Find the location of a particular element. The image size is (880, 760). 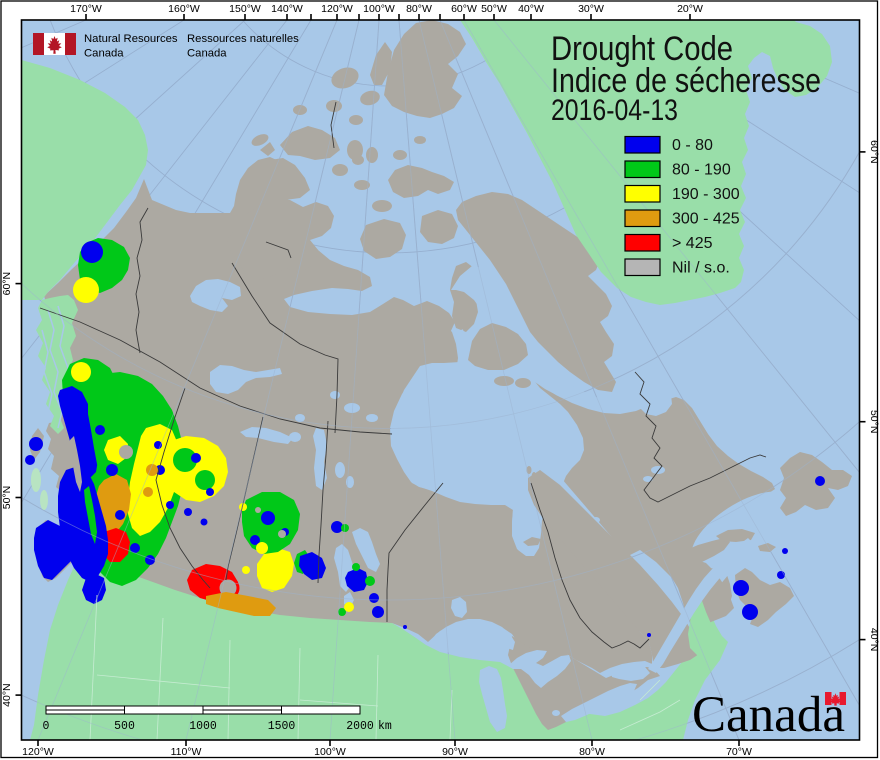

svg-text: 170°W is located at coordinates (86, 9).